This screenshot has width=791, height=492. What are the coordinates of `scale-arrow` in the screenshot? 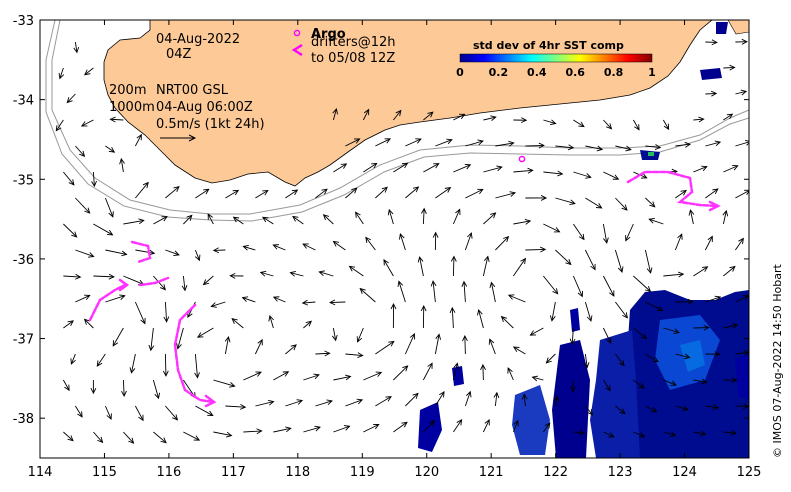 It's located at (178, 138).